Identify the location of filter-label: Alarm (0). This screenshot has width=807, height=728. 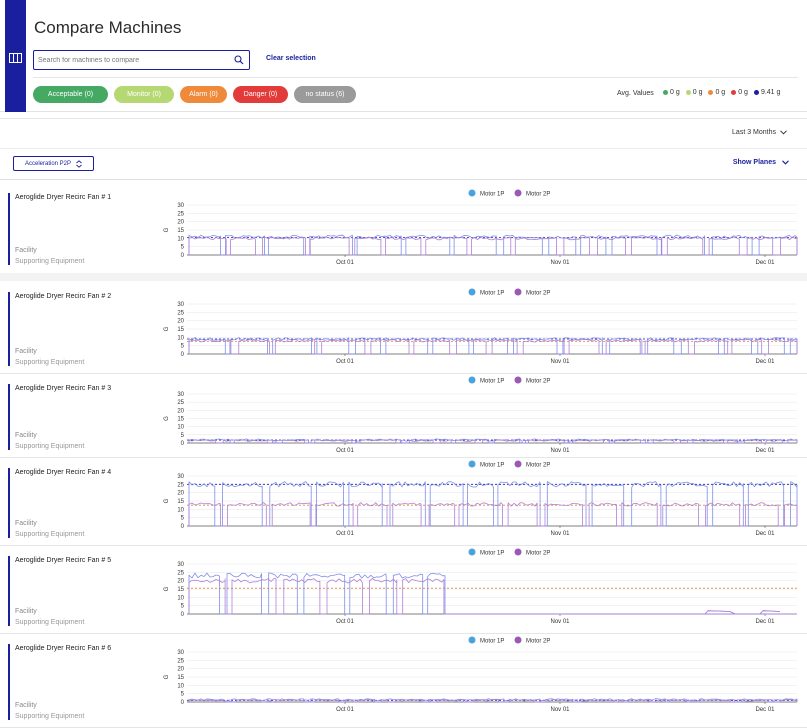
(203, 94).